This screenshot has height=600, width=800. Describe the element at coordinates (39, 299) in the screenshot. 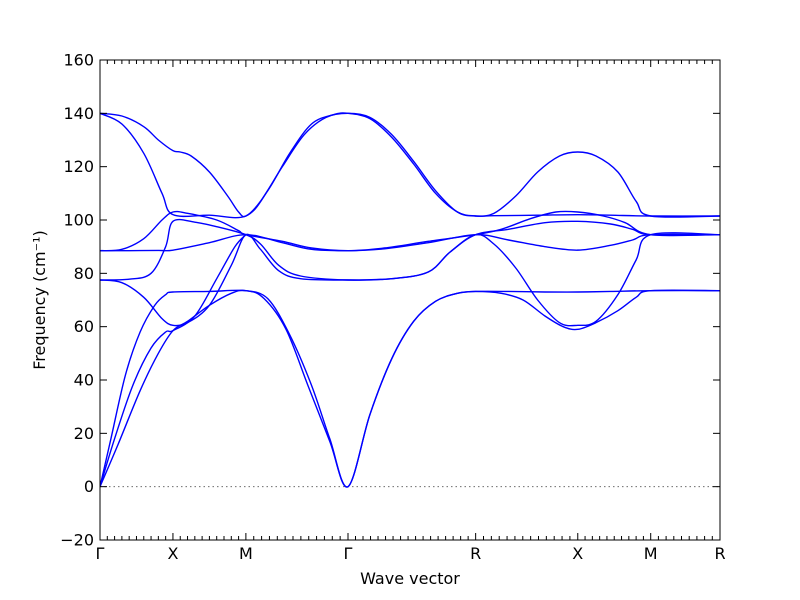

I see `y-axis-label: Frequency (cm⁻¹)` at that location.